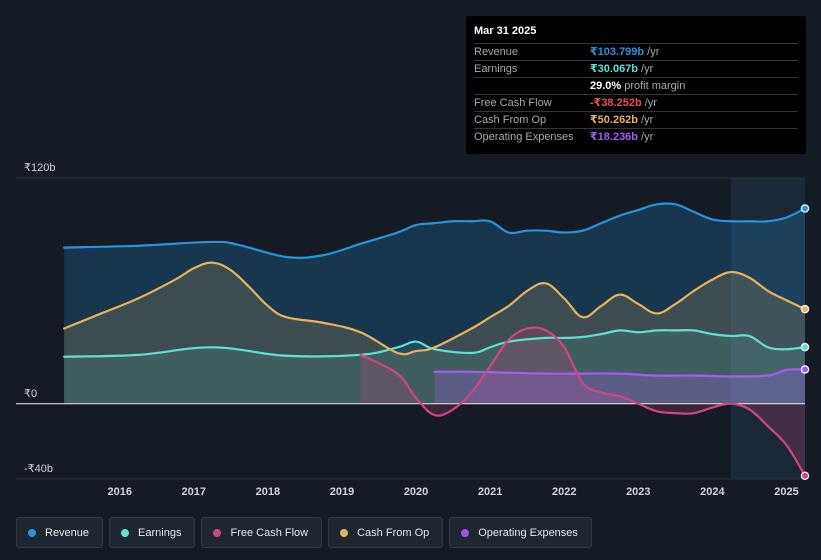 This screenshot has height=560, width=821. Describe the element at coordinates (39, 318) in the screenshot. I see `y-axis-labels: ₹120b ₹0 -₹40b` at that location.